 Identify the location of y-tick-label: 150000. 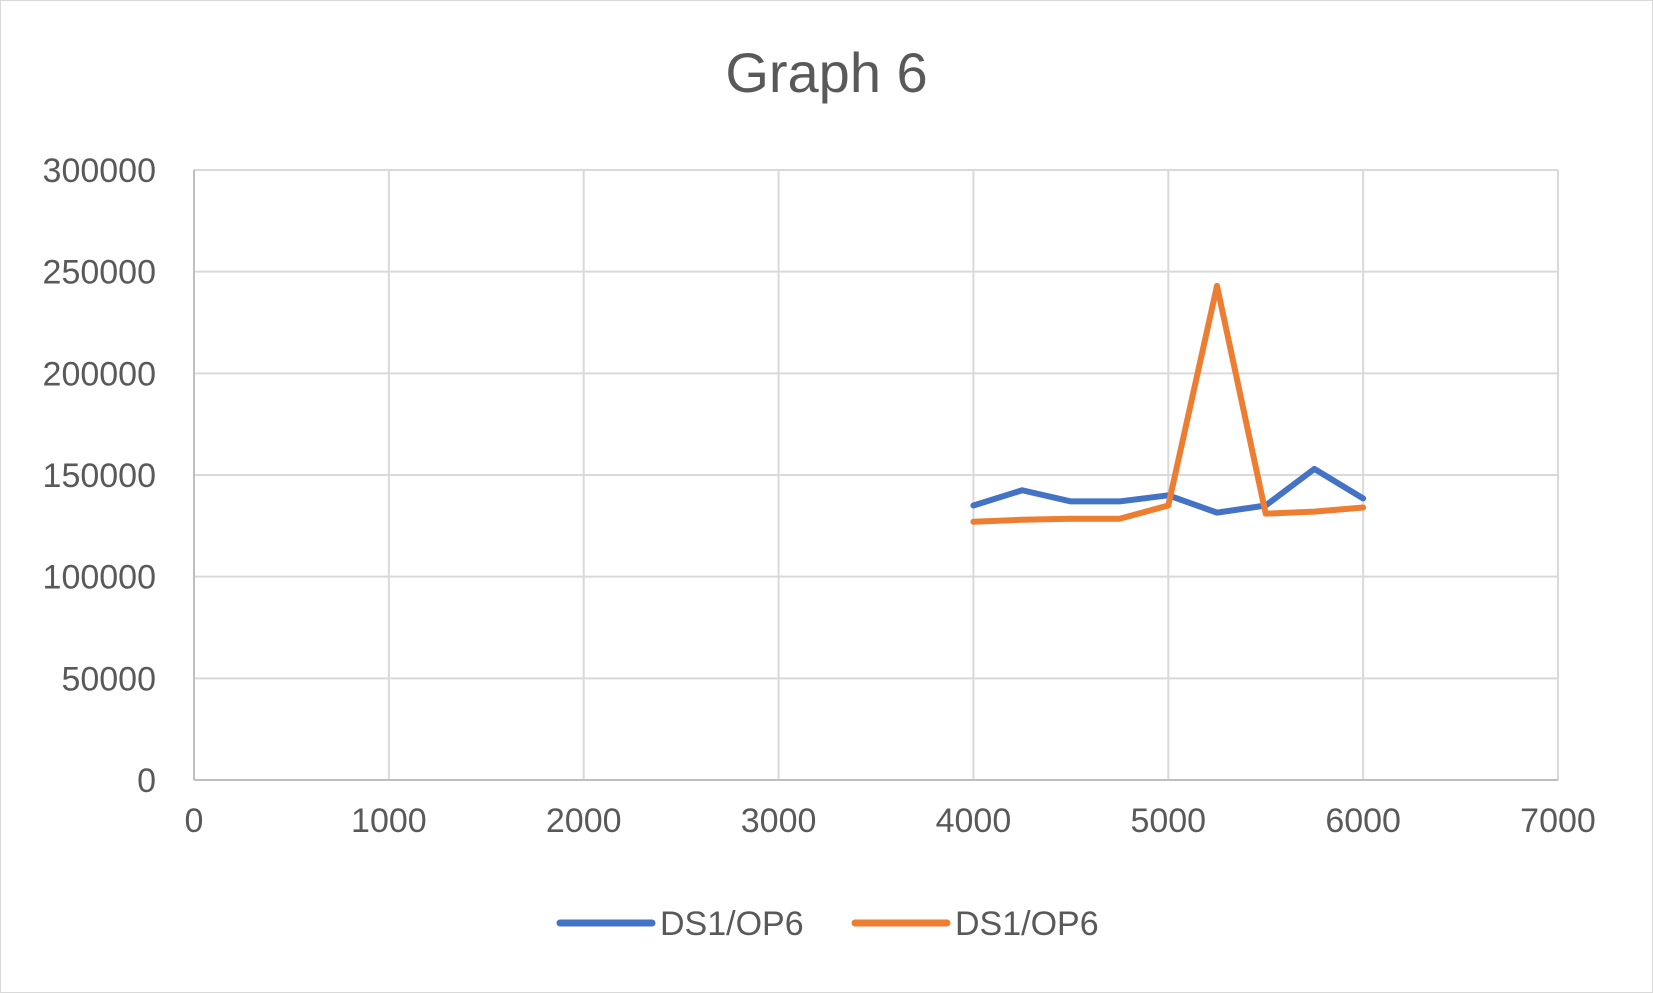
(99, 476).